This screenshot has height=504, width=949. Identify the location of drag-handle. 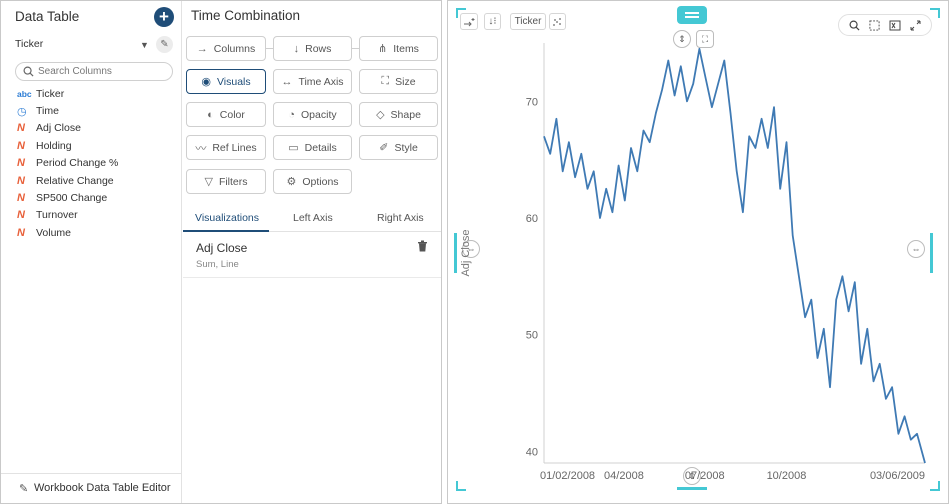
(692, 15).